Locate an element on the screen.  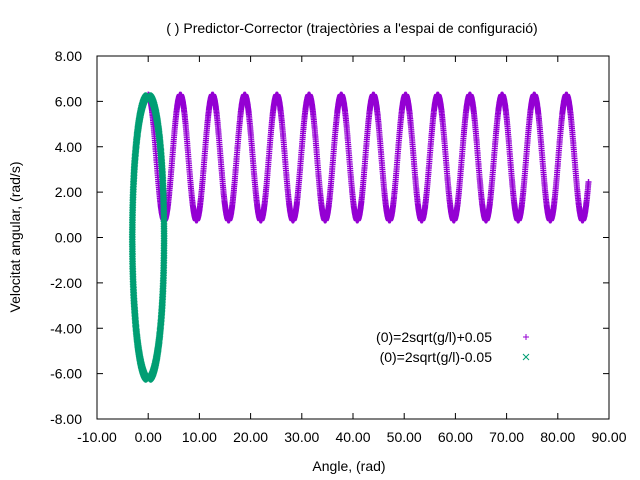
x-tick-label: 60.00 is located at coordinates (455, 437).